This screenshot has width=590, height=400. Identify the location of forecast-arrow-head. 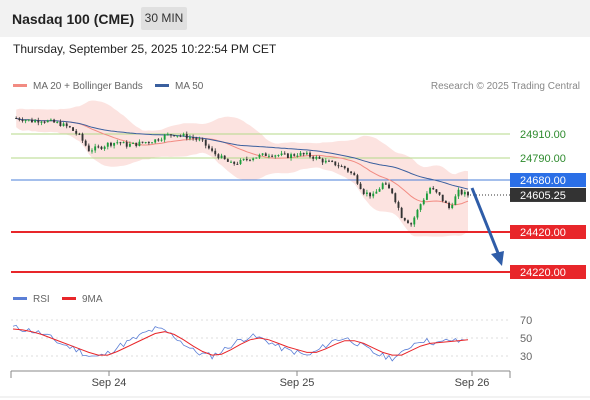
(497, 258).